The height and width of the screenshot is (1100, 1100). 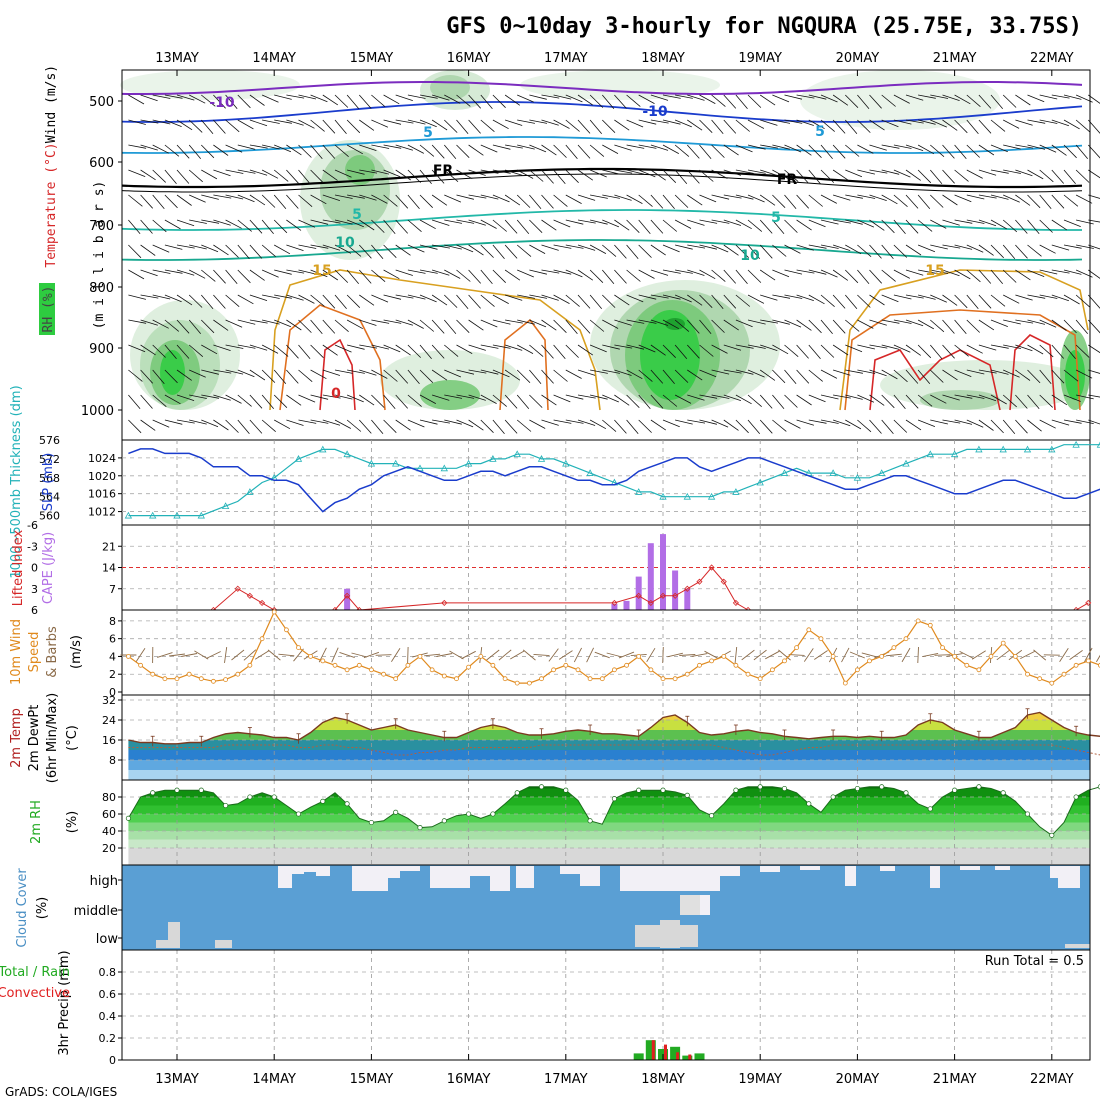 What do you see at coordinates (16, 481) in the screenshot?
I see `thickness-axis-label: 1000~500mb Thickness (dm)` at bounding box center [16, 481].